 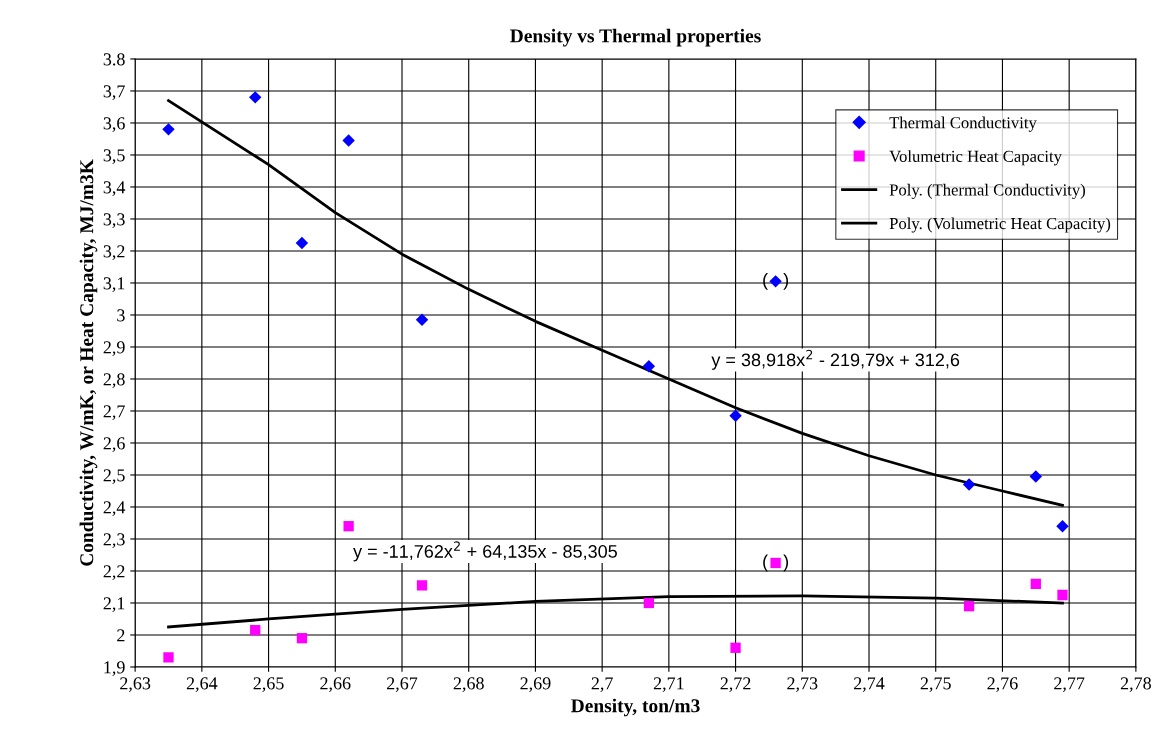 I want to click on x-tick-label: 2,76, so click(x=1002, y=685).